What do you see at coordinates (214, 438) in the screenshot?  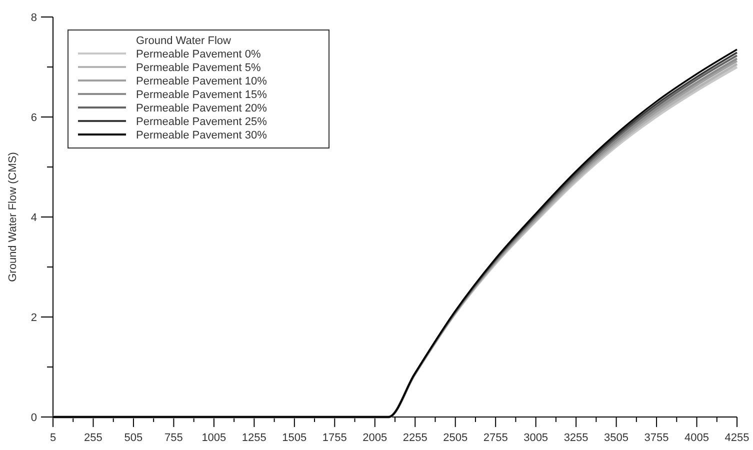 I see `x-tick-label: 1005` at bounding box center [214, 438].